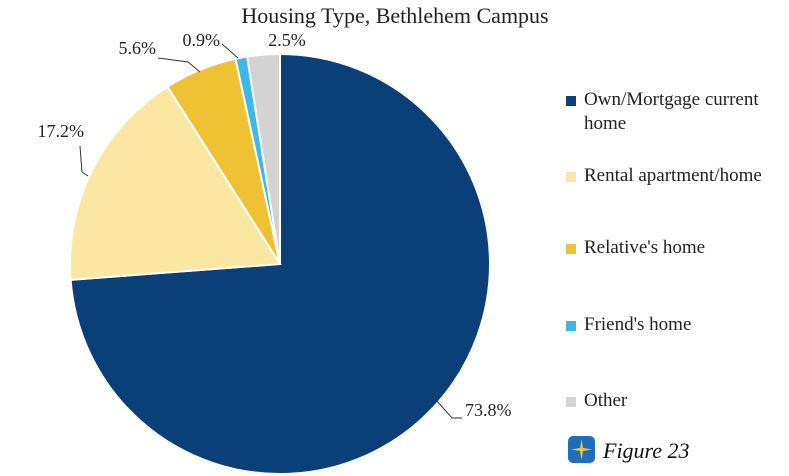 This screenshot has height=476, width=789. Describe the element at coordinates (61, 131) in the screenshot. I see `data-label: 17.2%` at that location.